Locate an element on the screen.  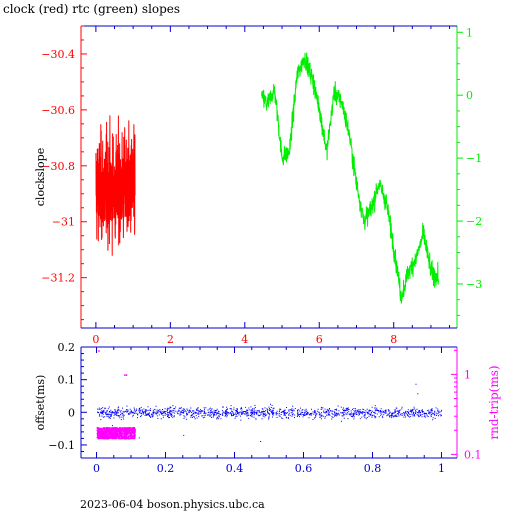
y-tick-label: −31.2 is located at coordinates (58, 278).